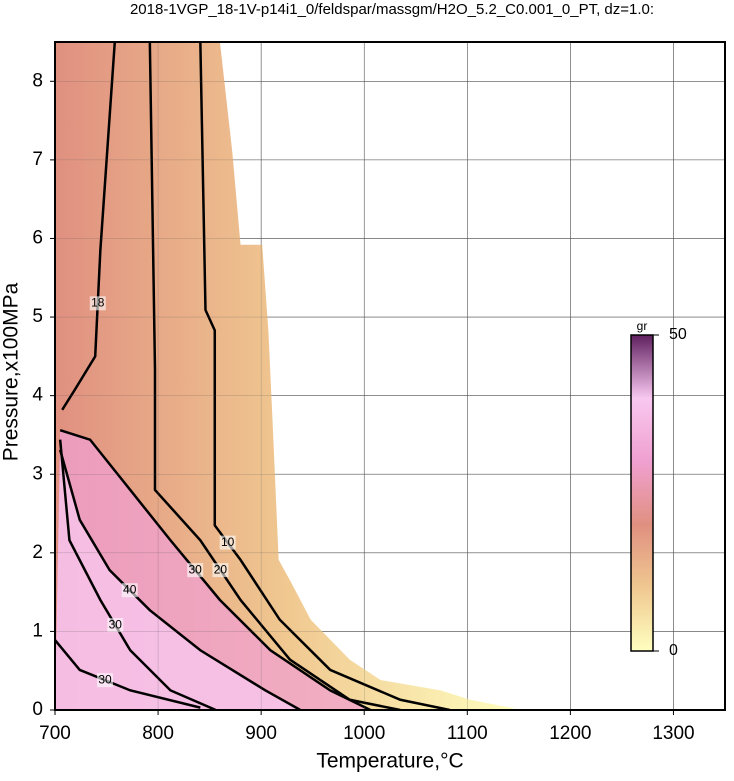 The height and width of the screenshot is (781, 734). Describe the element at coordinates (158, 733) in the screenshot. I see `x-tick-label: 800` at that location.